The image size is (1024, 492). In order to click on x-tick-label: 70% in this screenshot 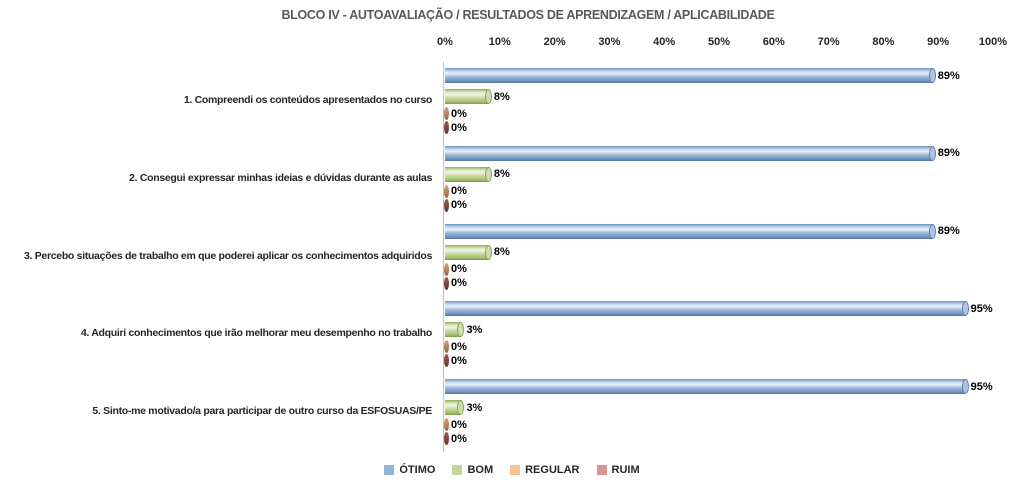, I will do `click(828, 42)`.